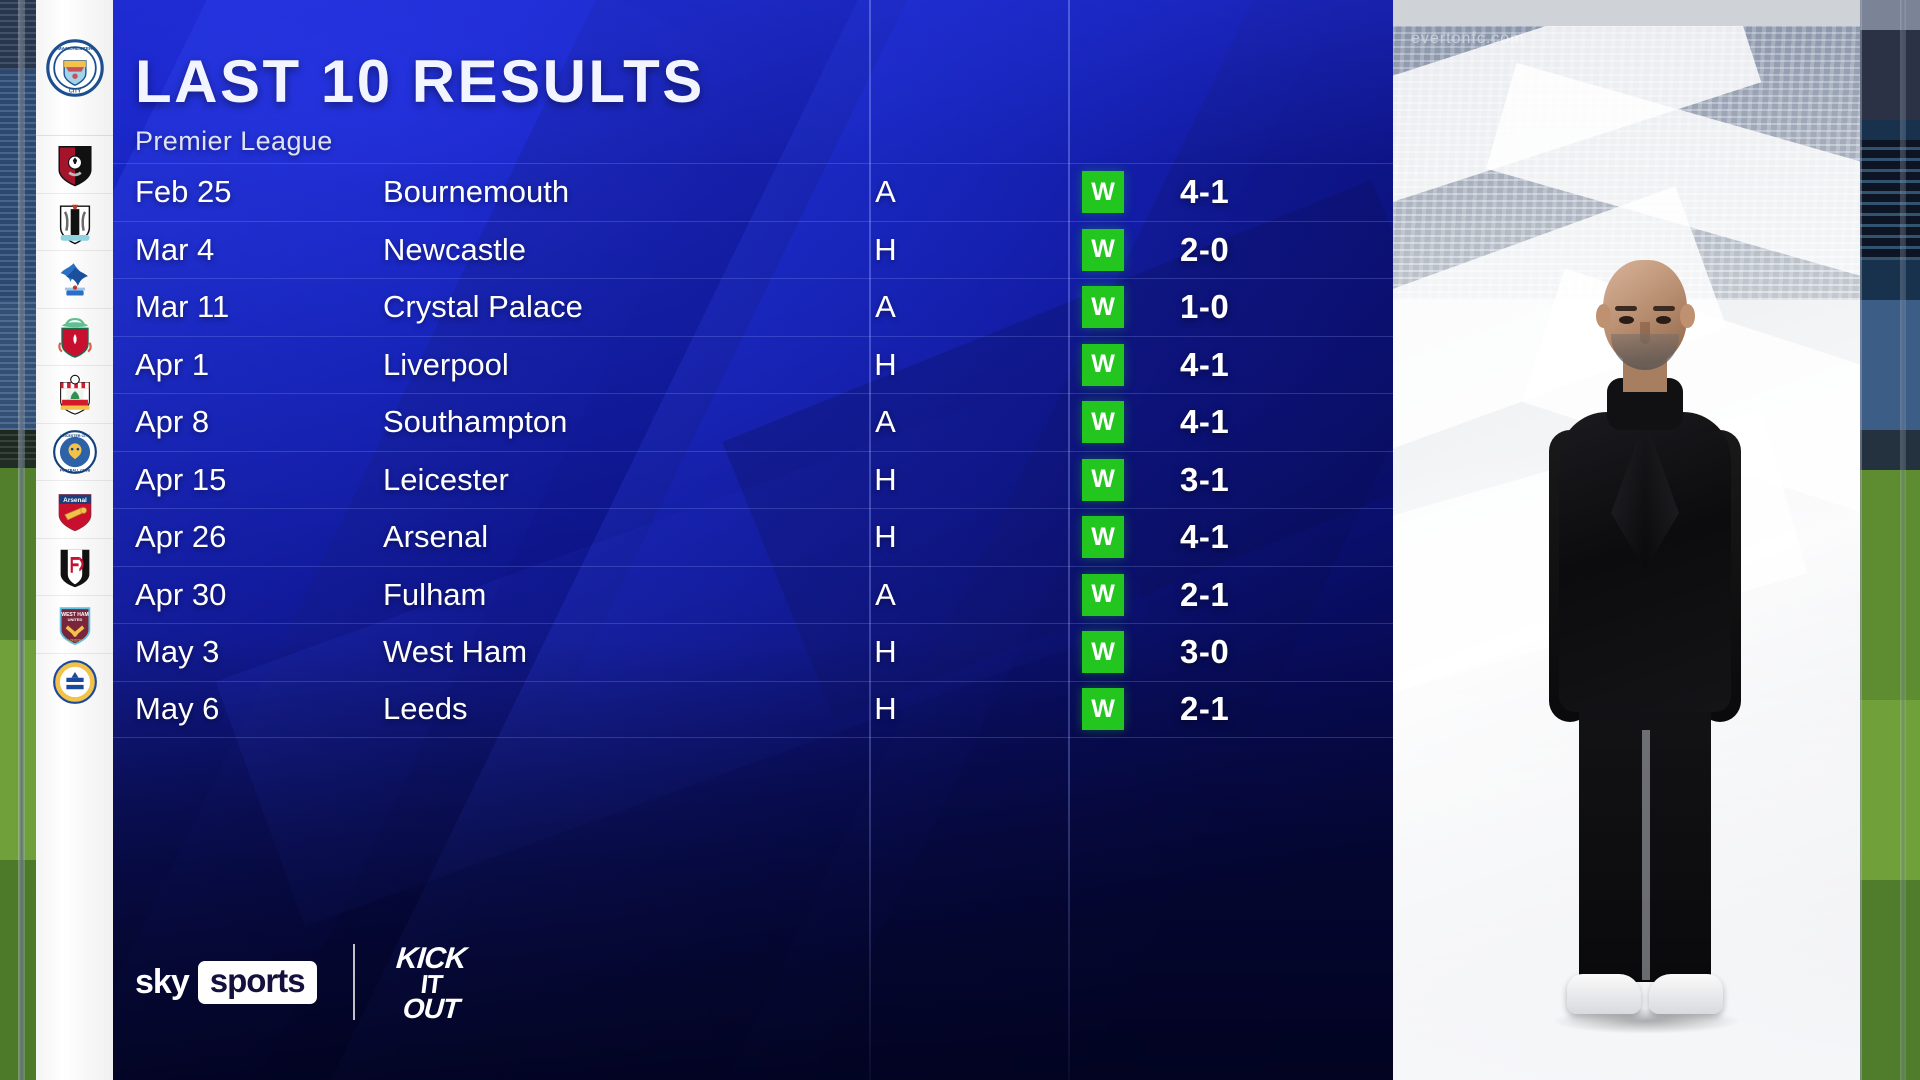  Describe the element at coordinates (1664, 308) in the screenshot. I see `presenter-brow-right` at that location.